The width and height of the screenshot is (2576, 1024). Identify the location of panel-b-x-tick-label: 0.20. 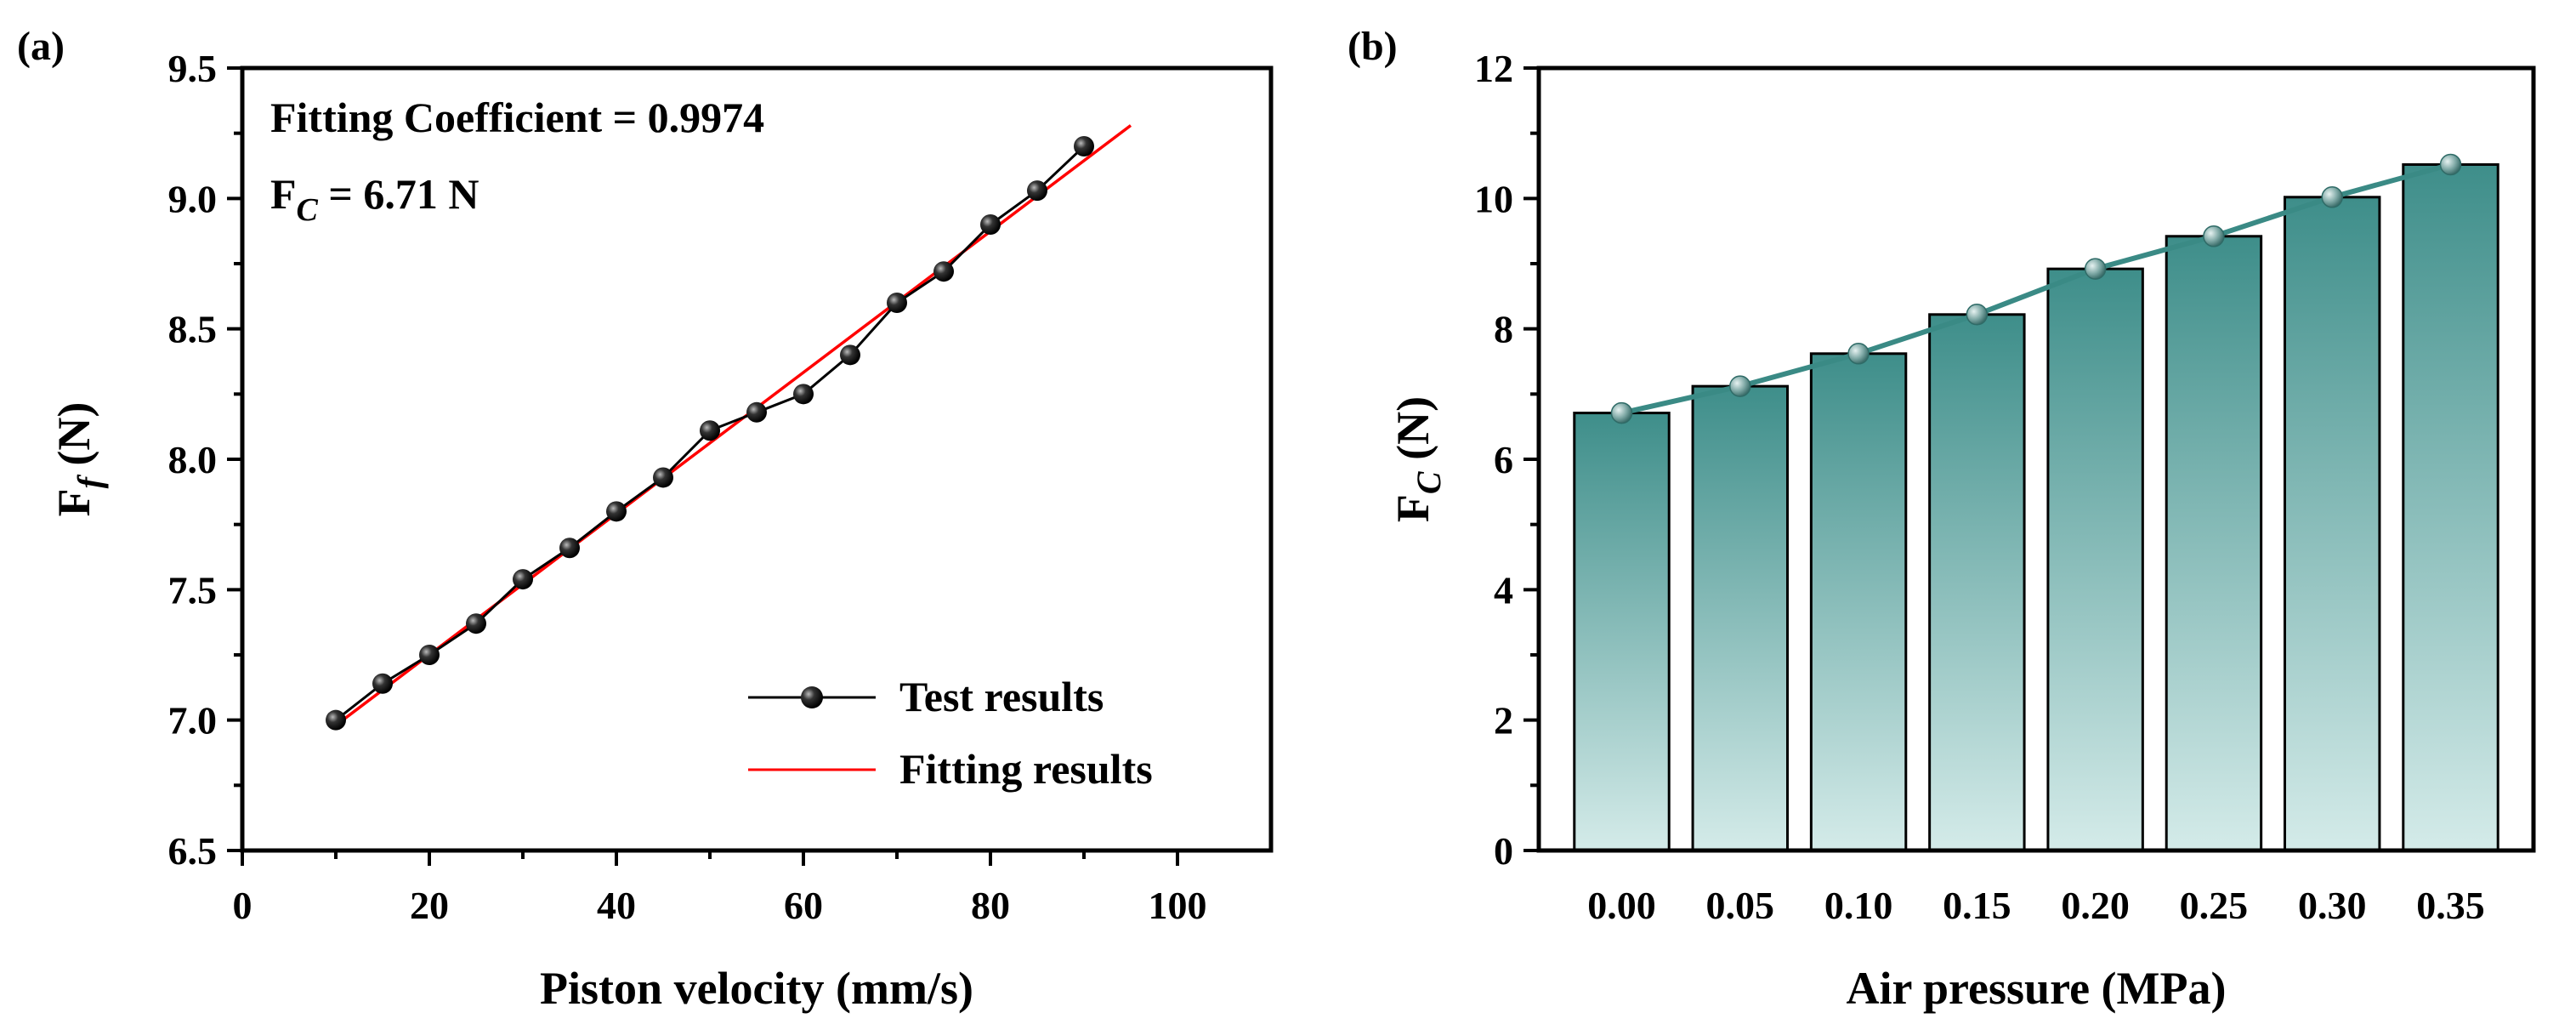
(2095, 905).